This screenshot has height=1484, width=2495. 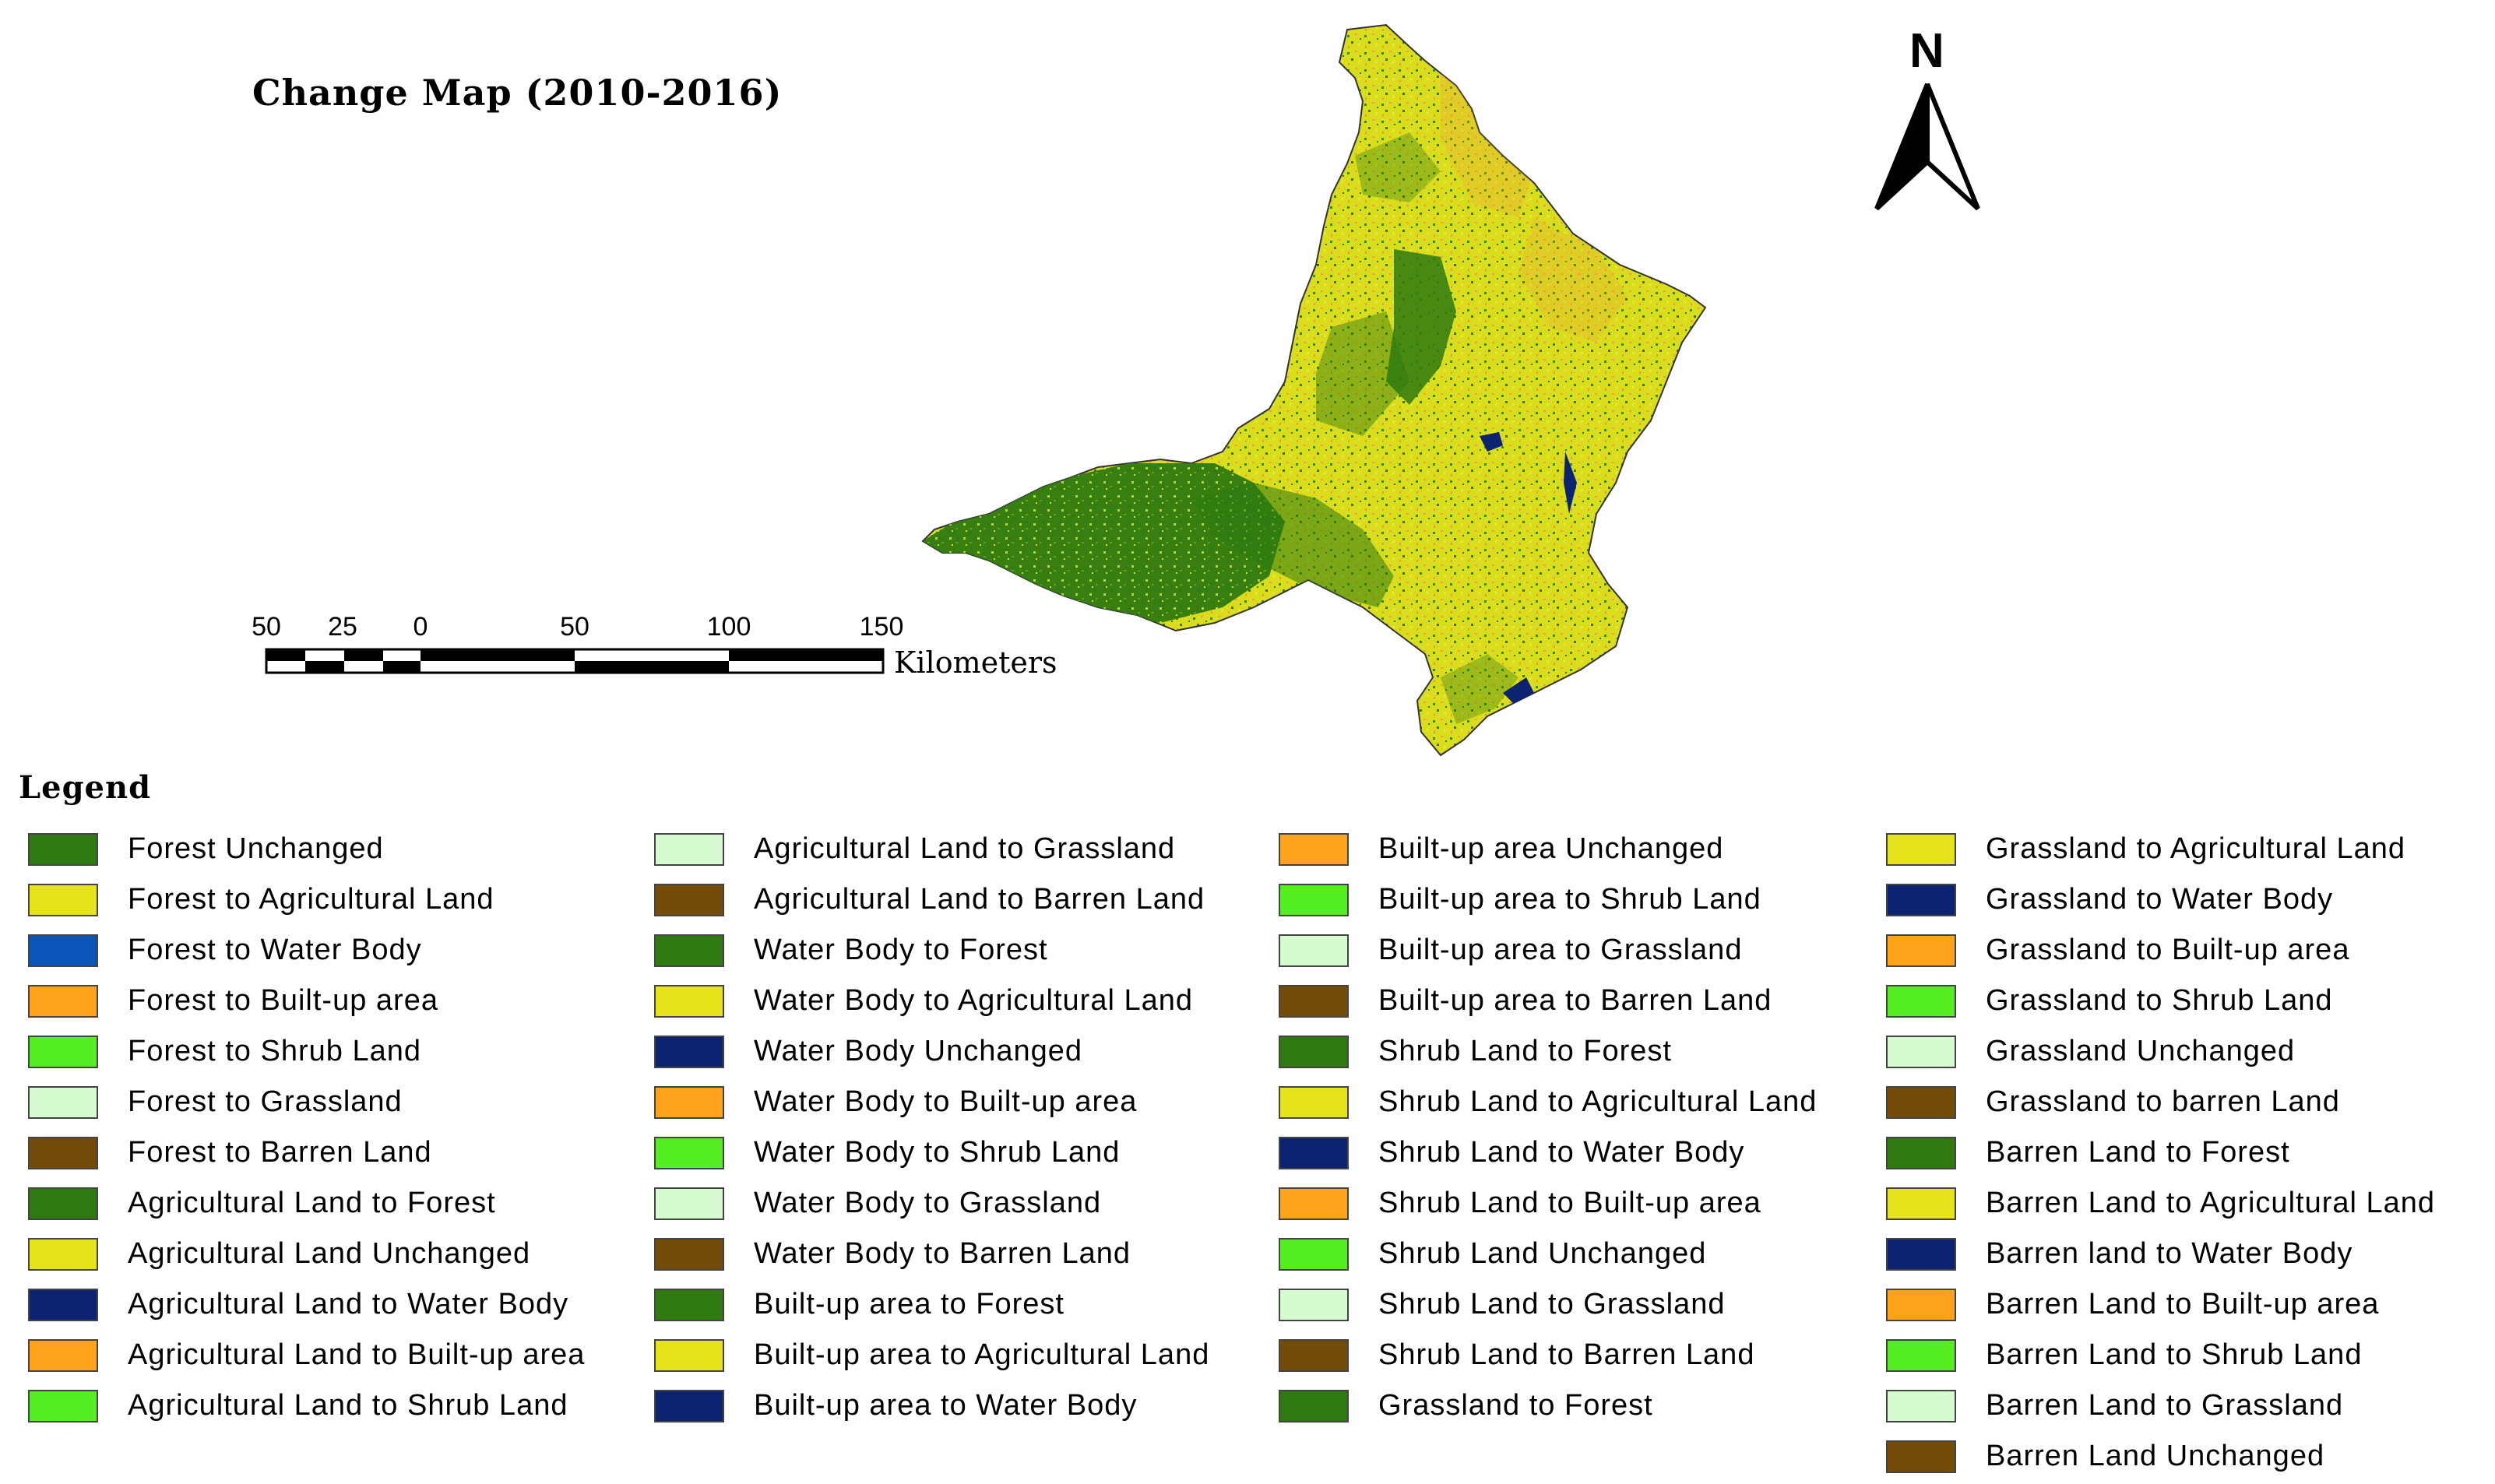 I want to click on legend-item: Grassland to Water Body, so click(x=2160, y=900).